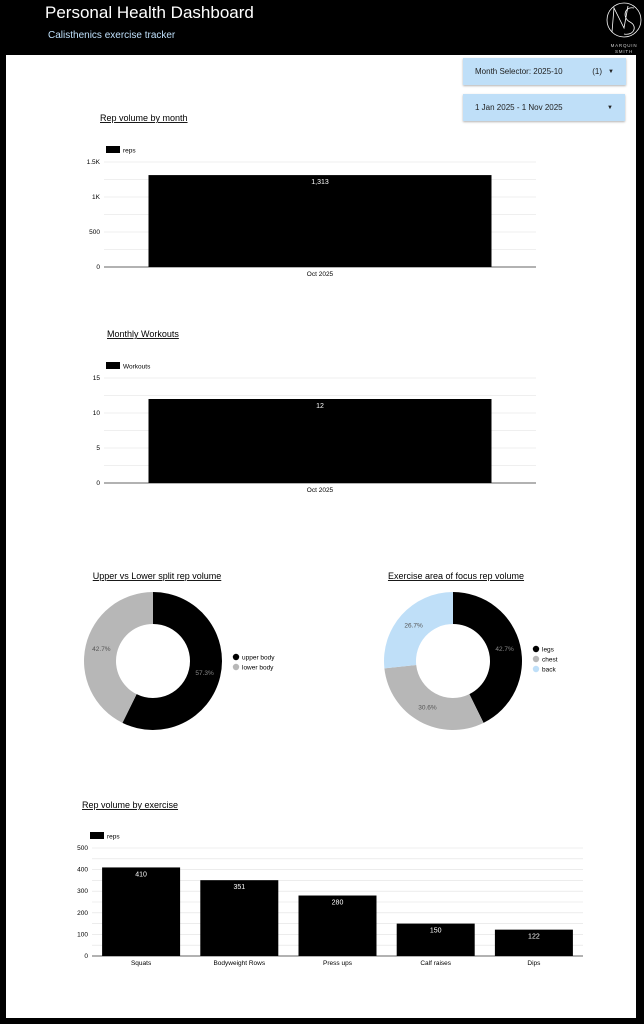  What do you see at coordinates (338, 903) in the screenshot?
I see `data-label: 280` at bounding box center [338, 903].